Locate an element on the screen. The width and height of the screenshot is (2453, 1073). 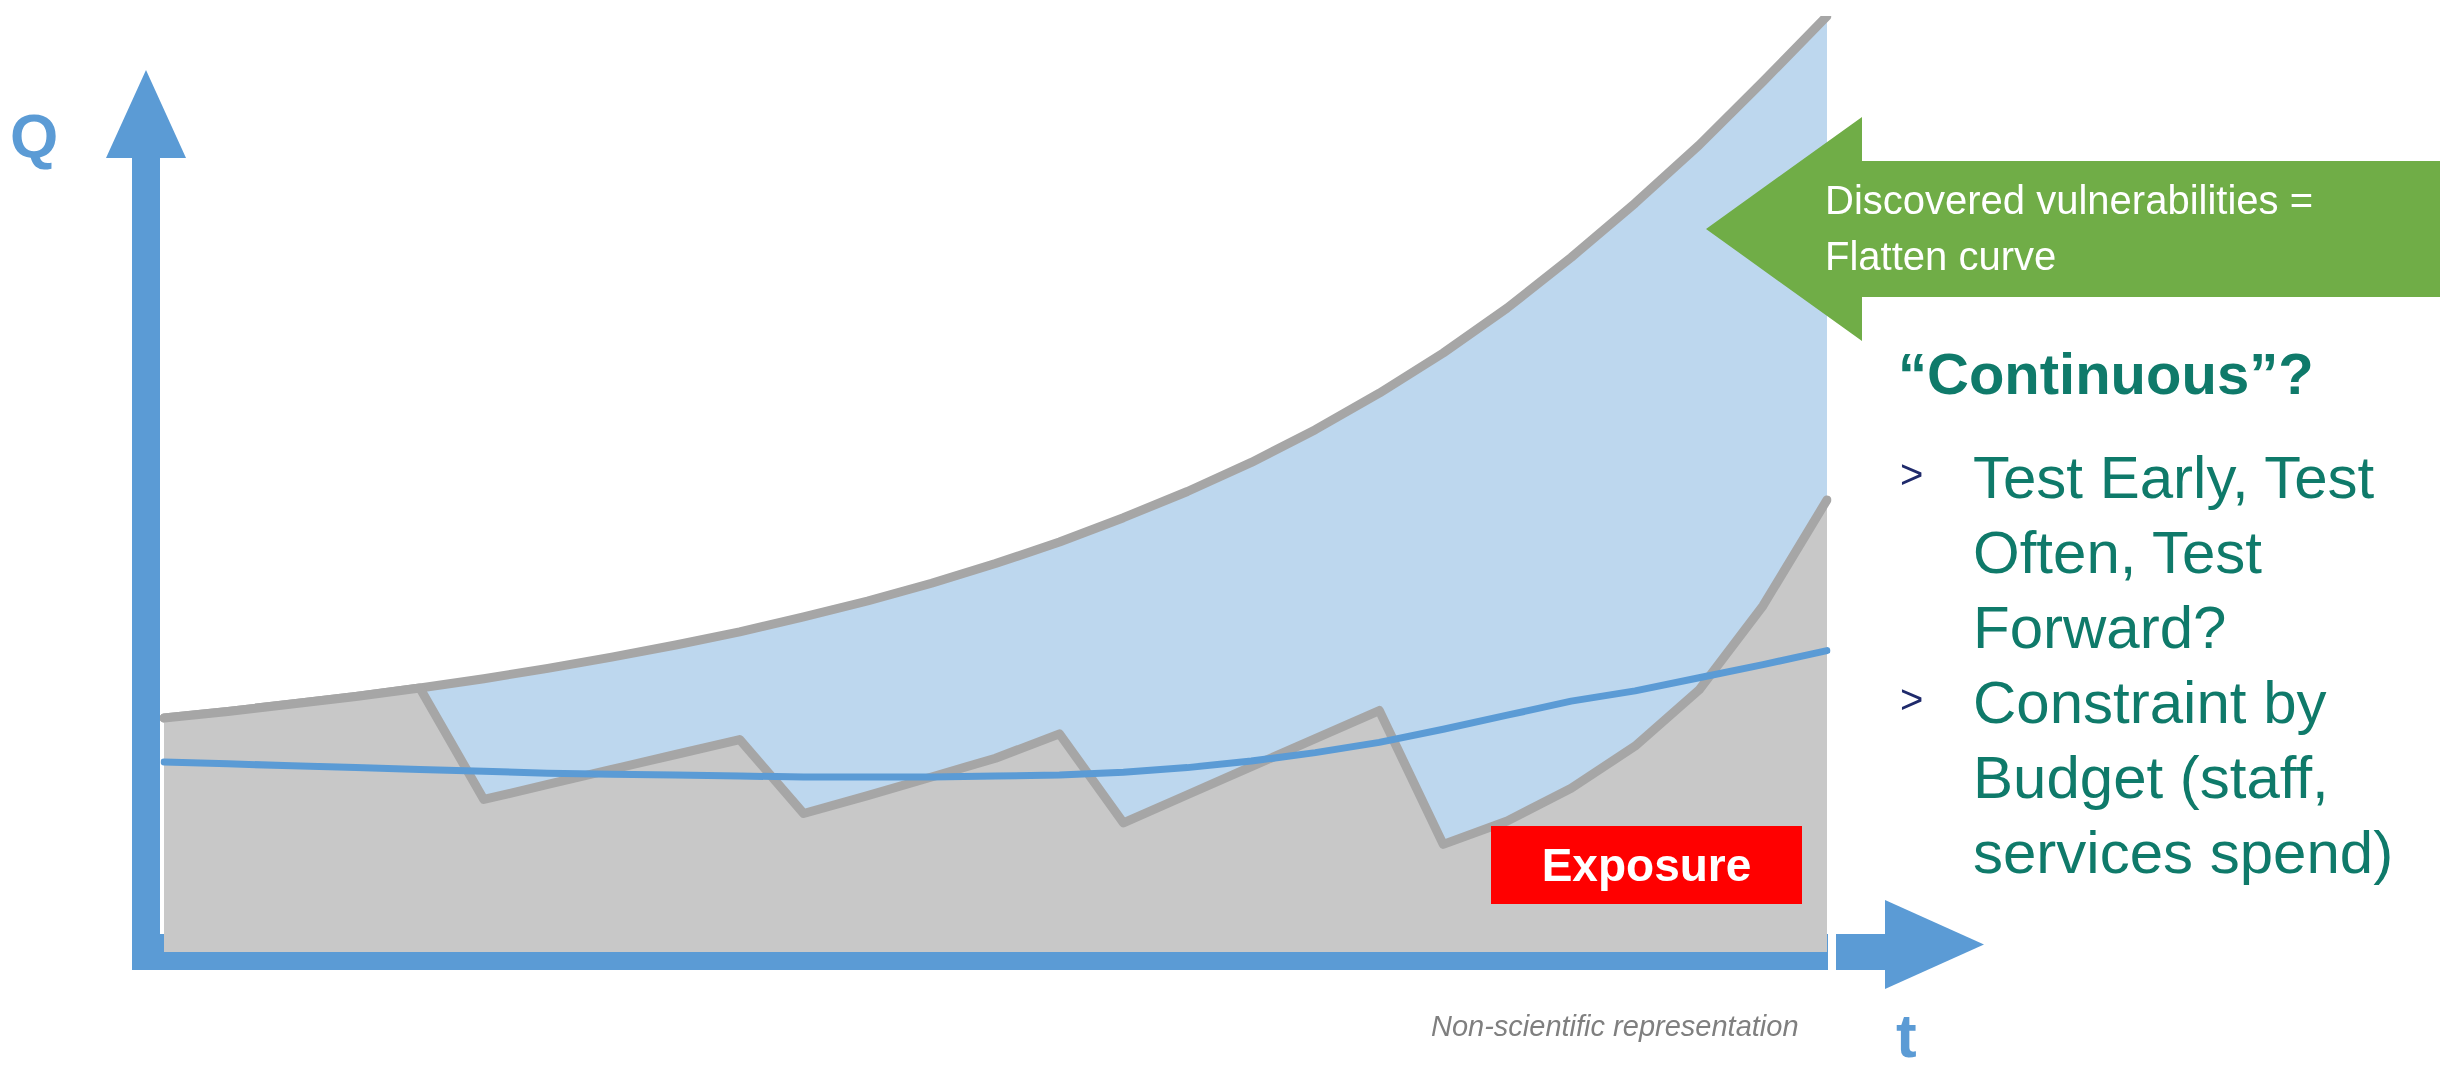
text: Test Early, Test Often, Test Forward? is located at coordinates (2174, 553).